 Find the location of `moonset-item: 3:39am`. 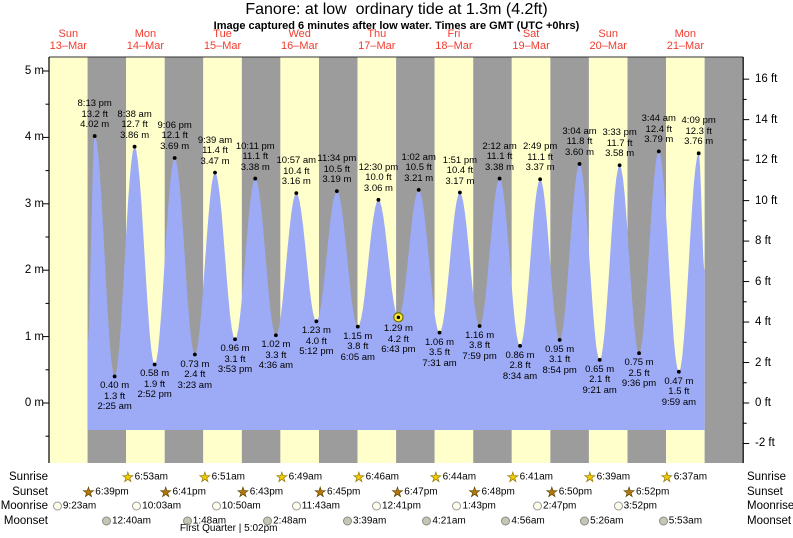

moonset-item: 3:39am is located at coordinates (364, 520).